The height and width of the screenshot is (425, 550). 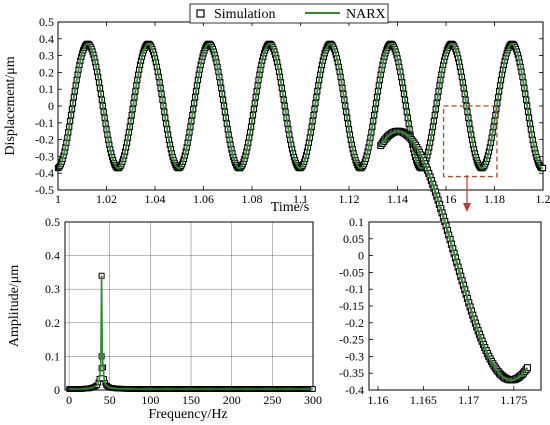 What do you see at coordinates (203, 199) in the screenshot?
I see `x-tick-label: 1.06` at bounding box center [203, 199].